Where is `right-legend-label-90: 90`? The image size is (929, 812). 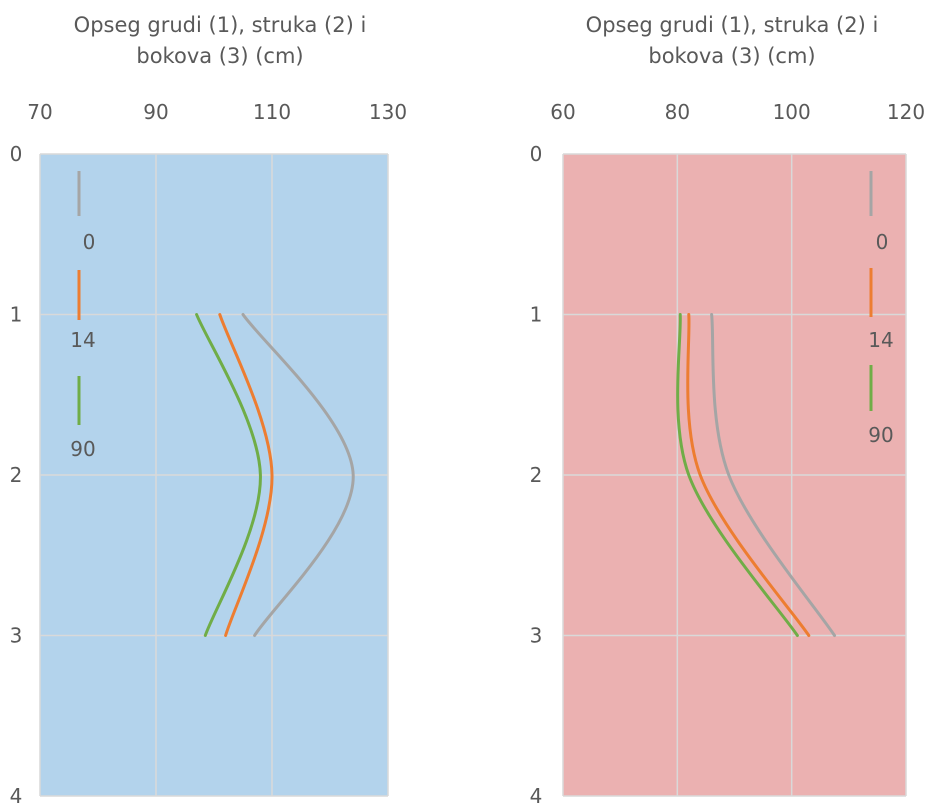
right-legend-label-90: 90 is located at coordinates (880, 435).